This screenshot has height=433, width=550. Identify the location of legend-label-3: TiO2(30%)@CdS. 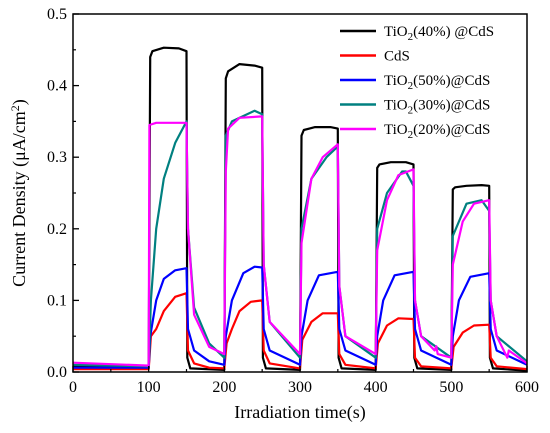
(437, 107).